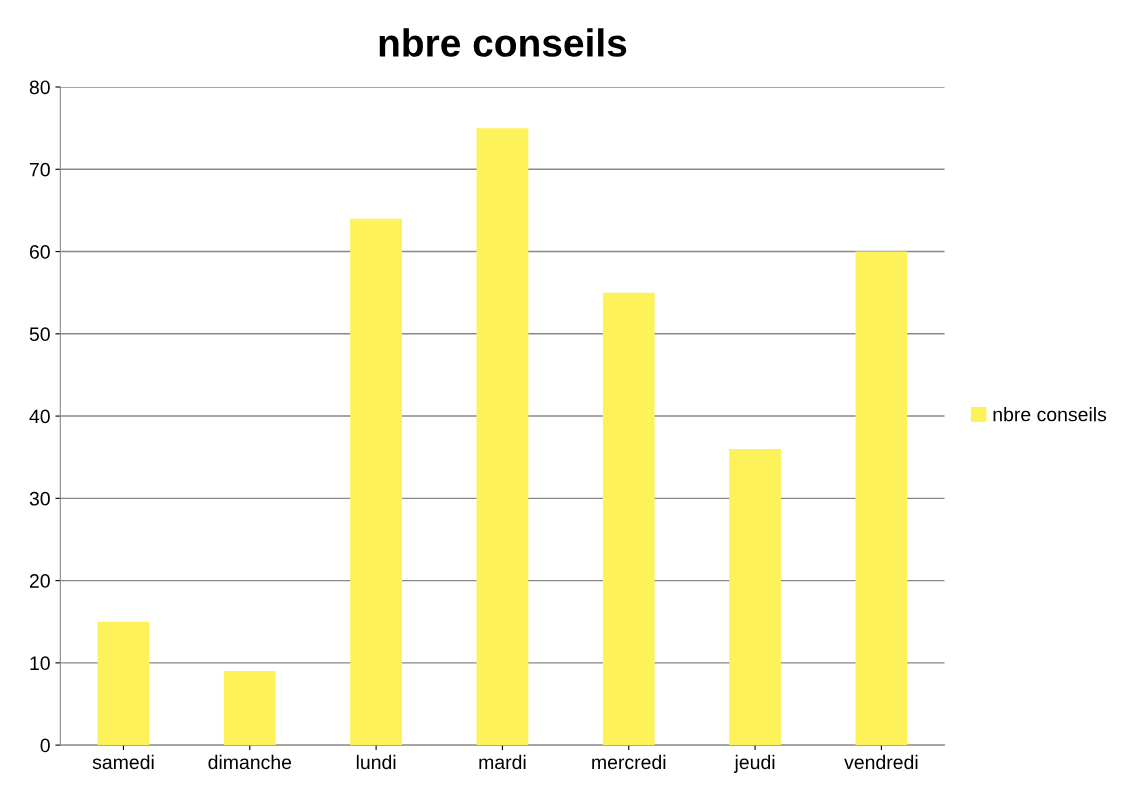 The height and width of the screenshot is (791, 1138). I want to click on y-tick-label: 20, so click(39, 581).